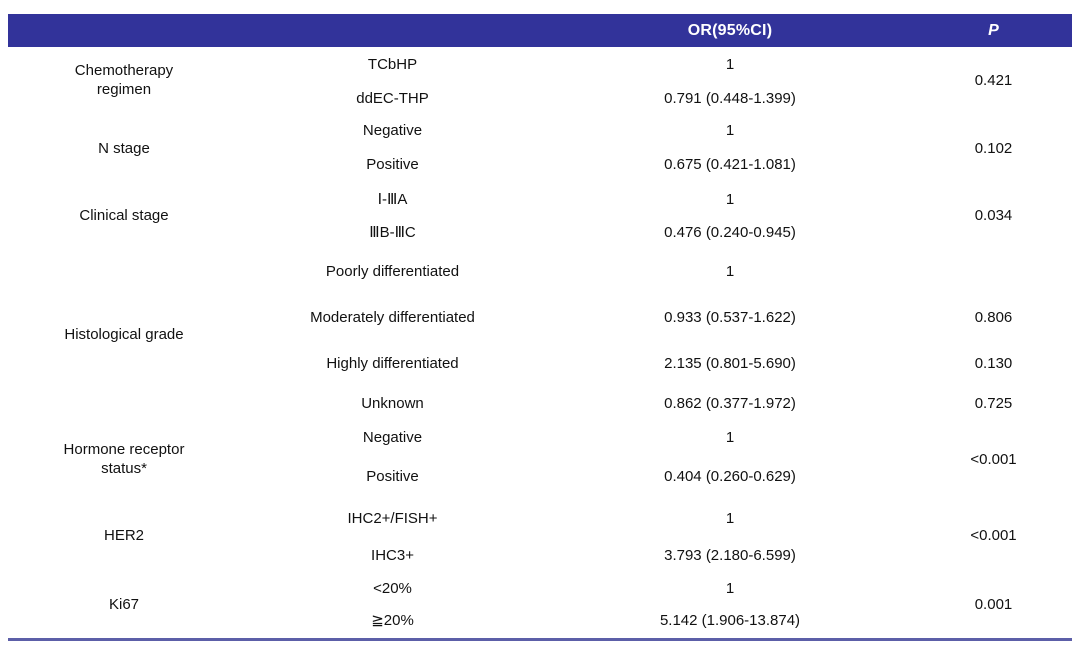  I want to click on subgroup-cell: Ⅰ-ⅢA, so click(392, 199).